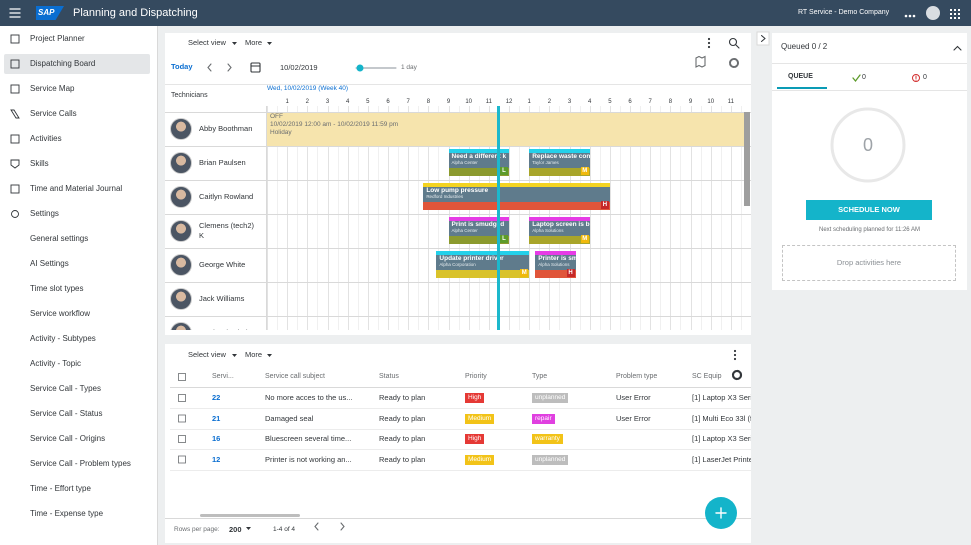  Describe the element at coordinates (610, 102) in the screenshot. I see `hour-label: 5` at that location.